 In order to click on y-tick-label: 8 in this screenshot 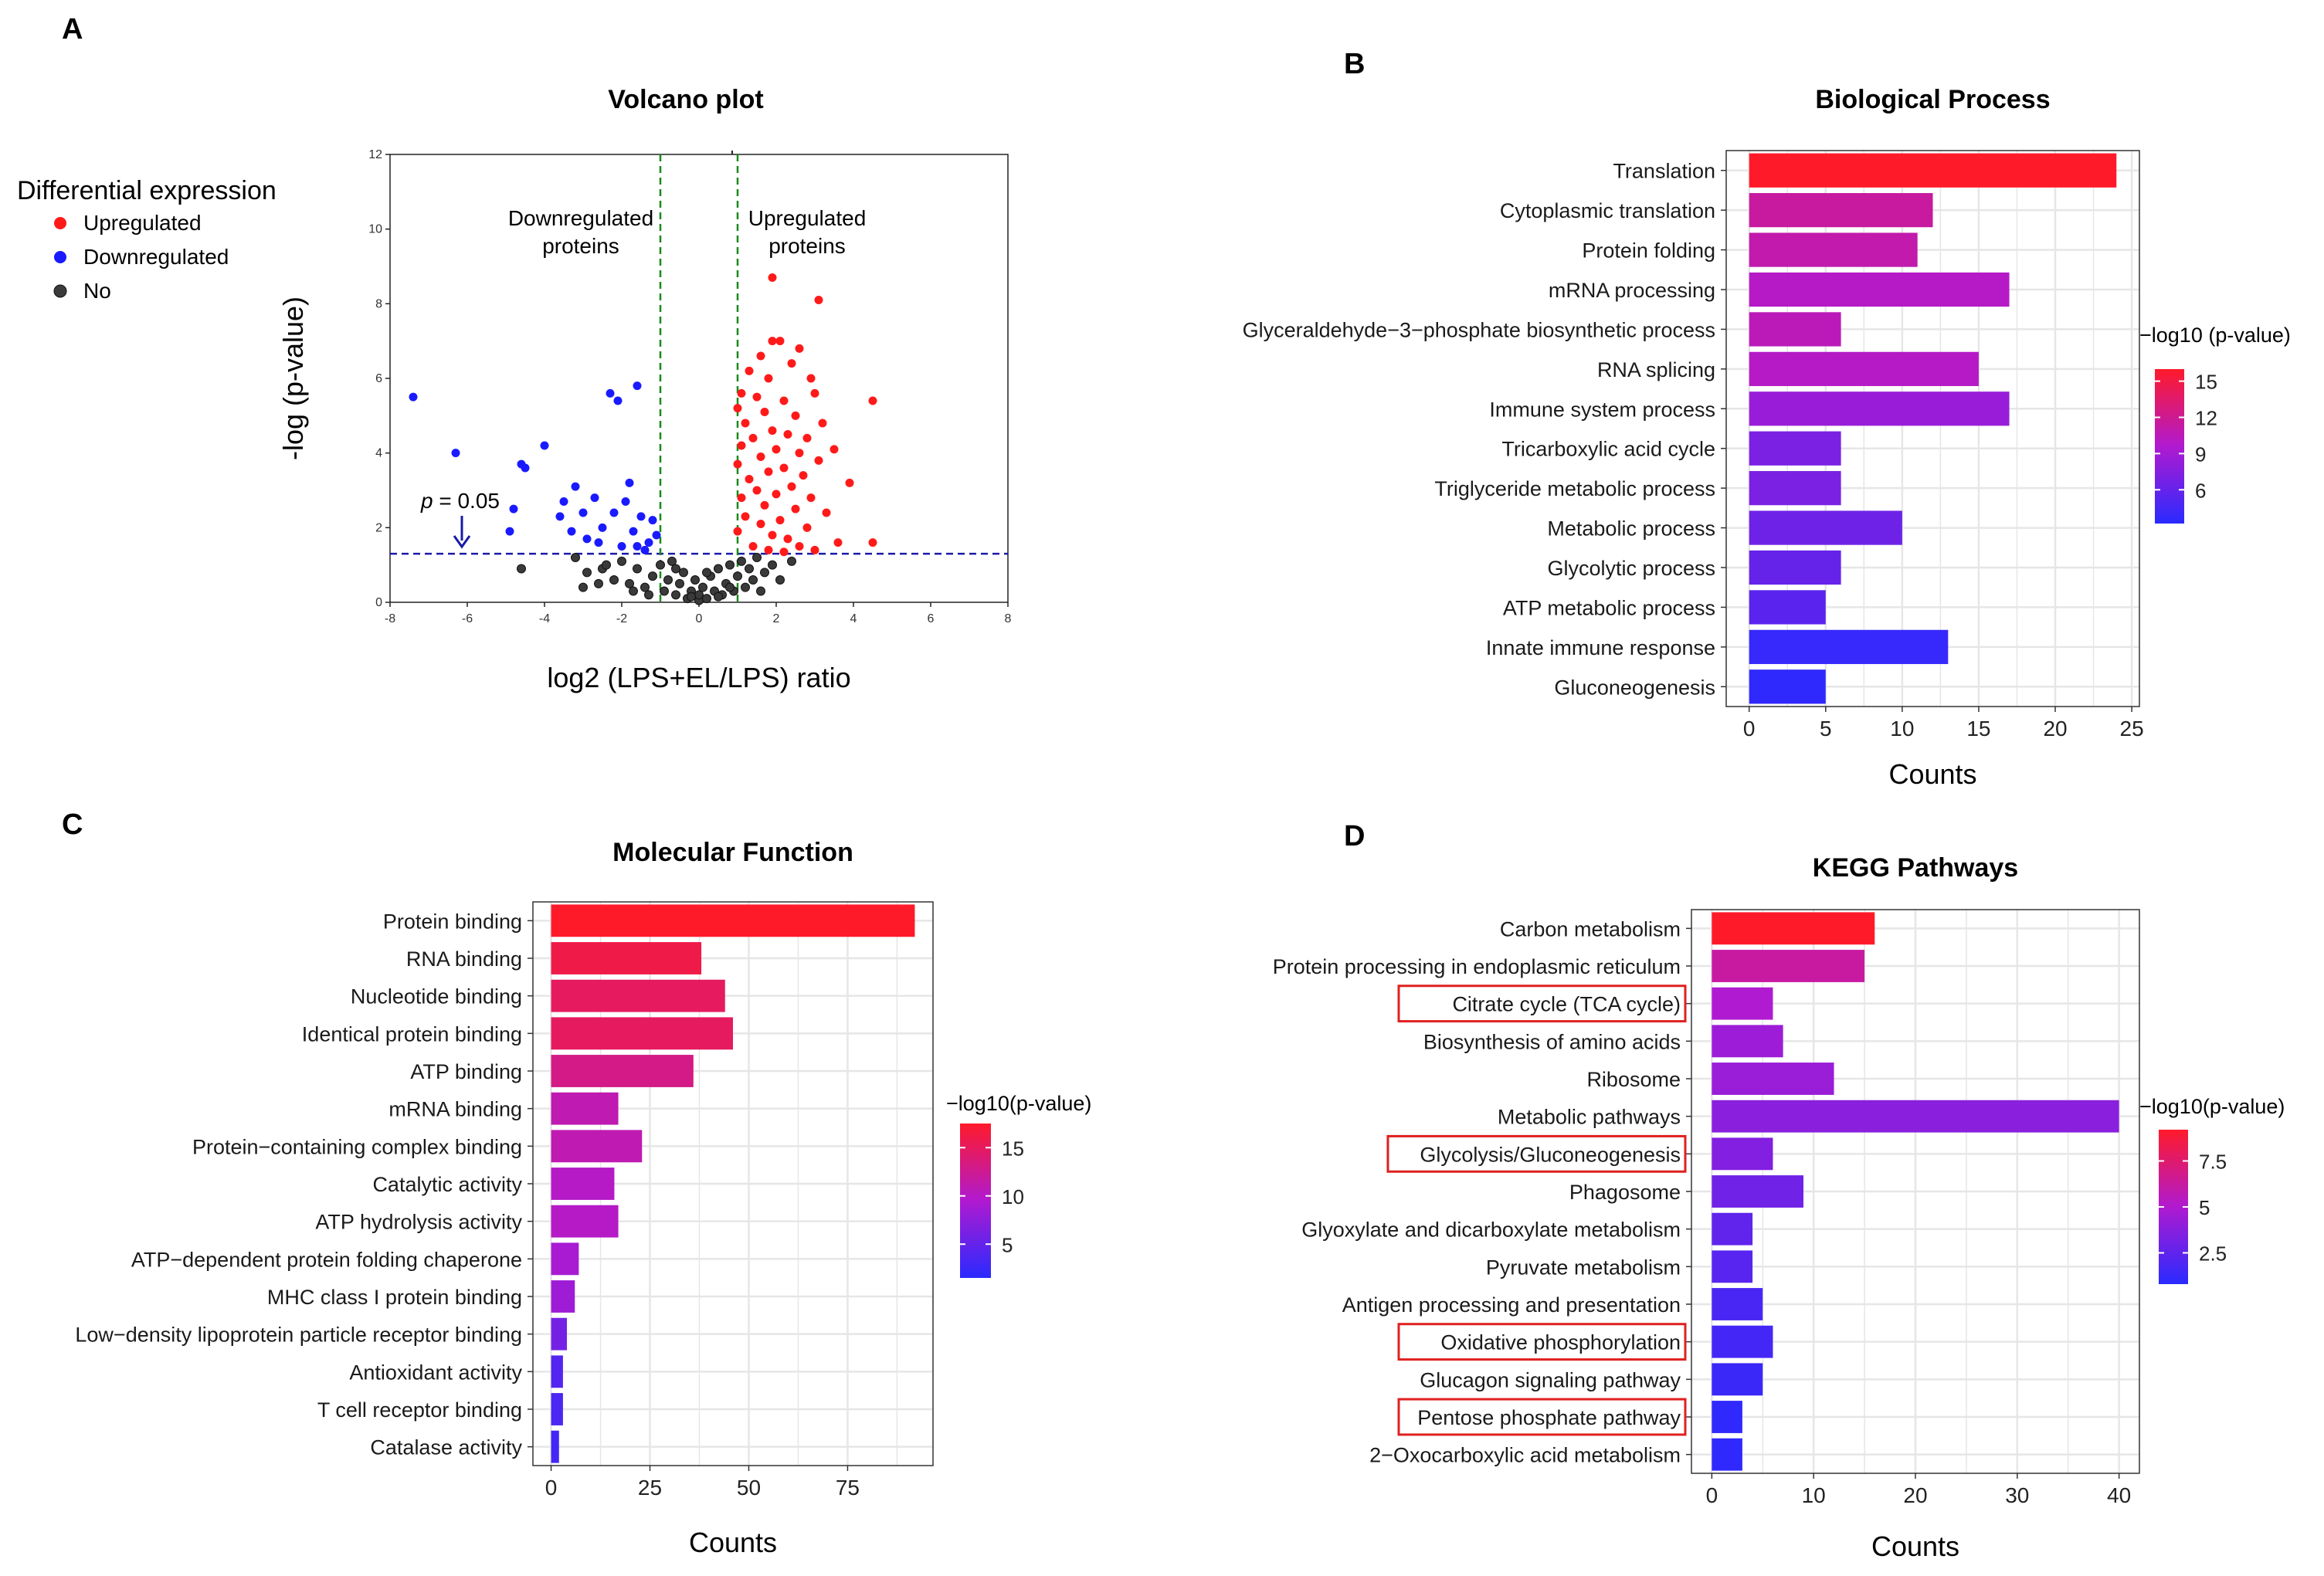, I will do `click(378, 303)`.